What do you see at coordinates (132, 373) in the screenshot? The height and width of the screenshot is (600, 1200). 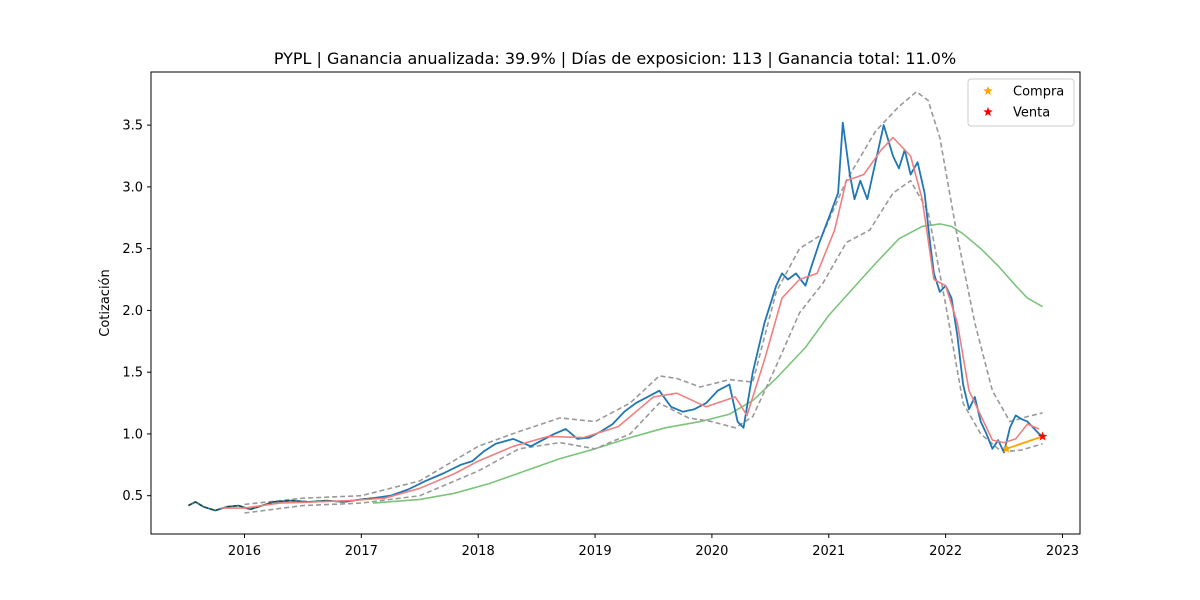 I see `y-tick-label: 1.5` at bounding box center [132, 373].